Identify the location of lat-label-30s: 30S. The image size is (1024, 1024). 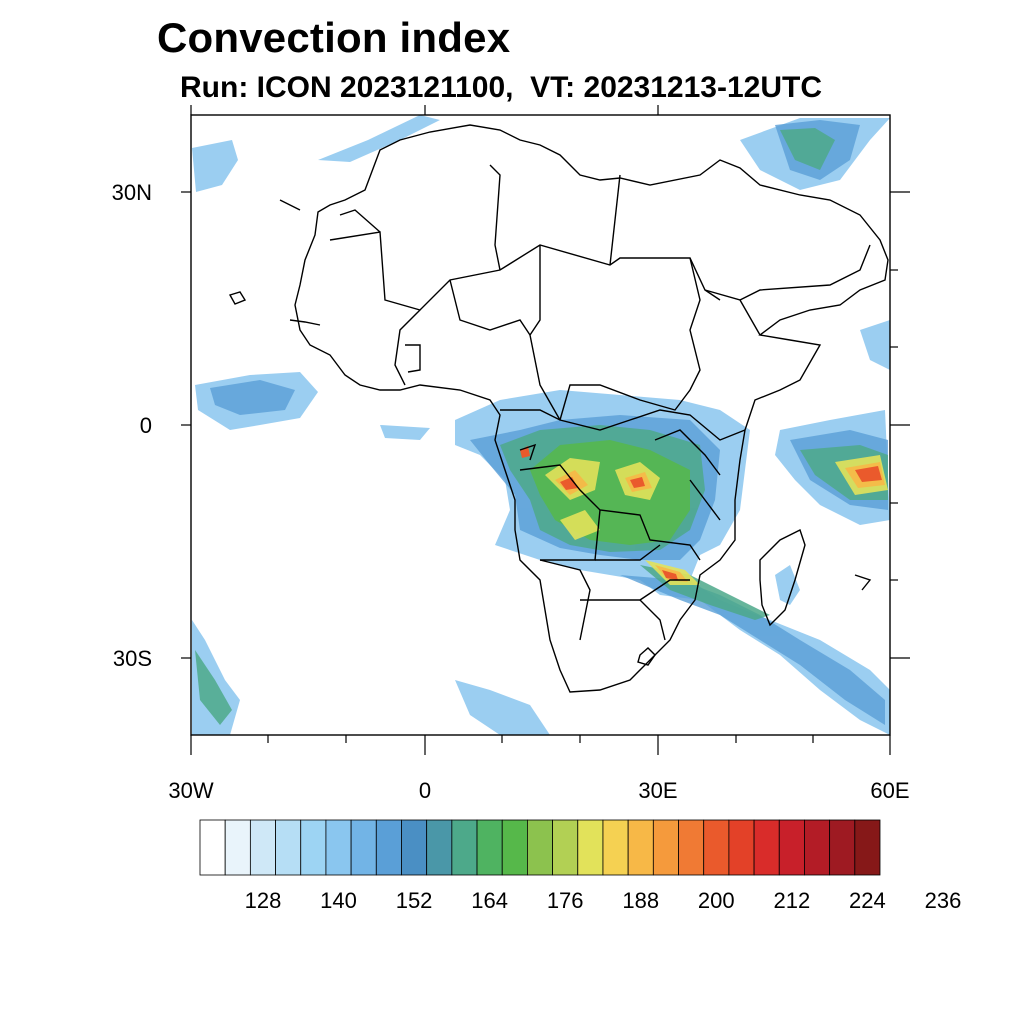
(132, 658).